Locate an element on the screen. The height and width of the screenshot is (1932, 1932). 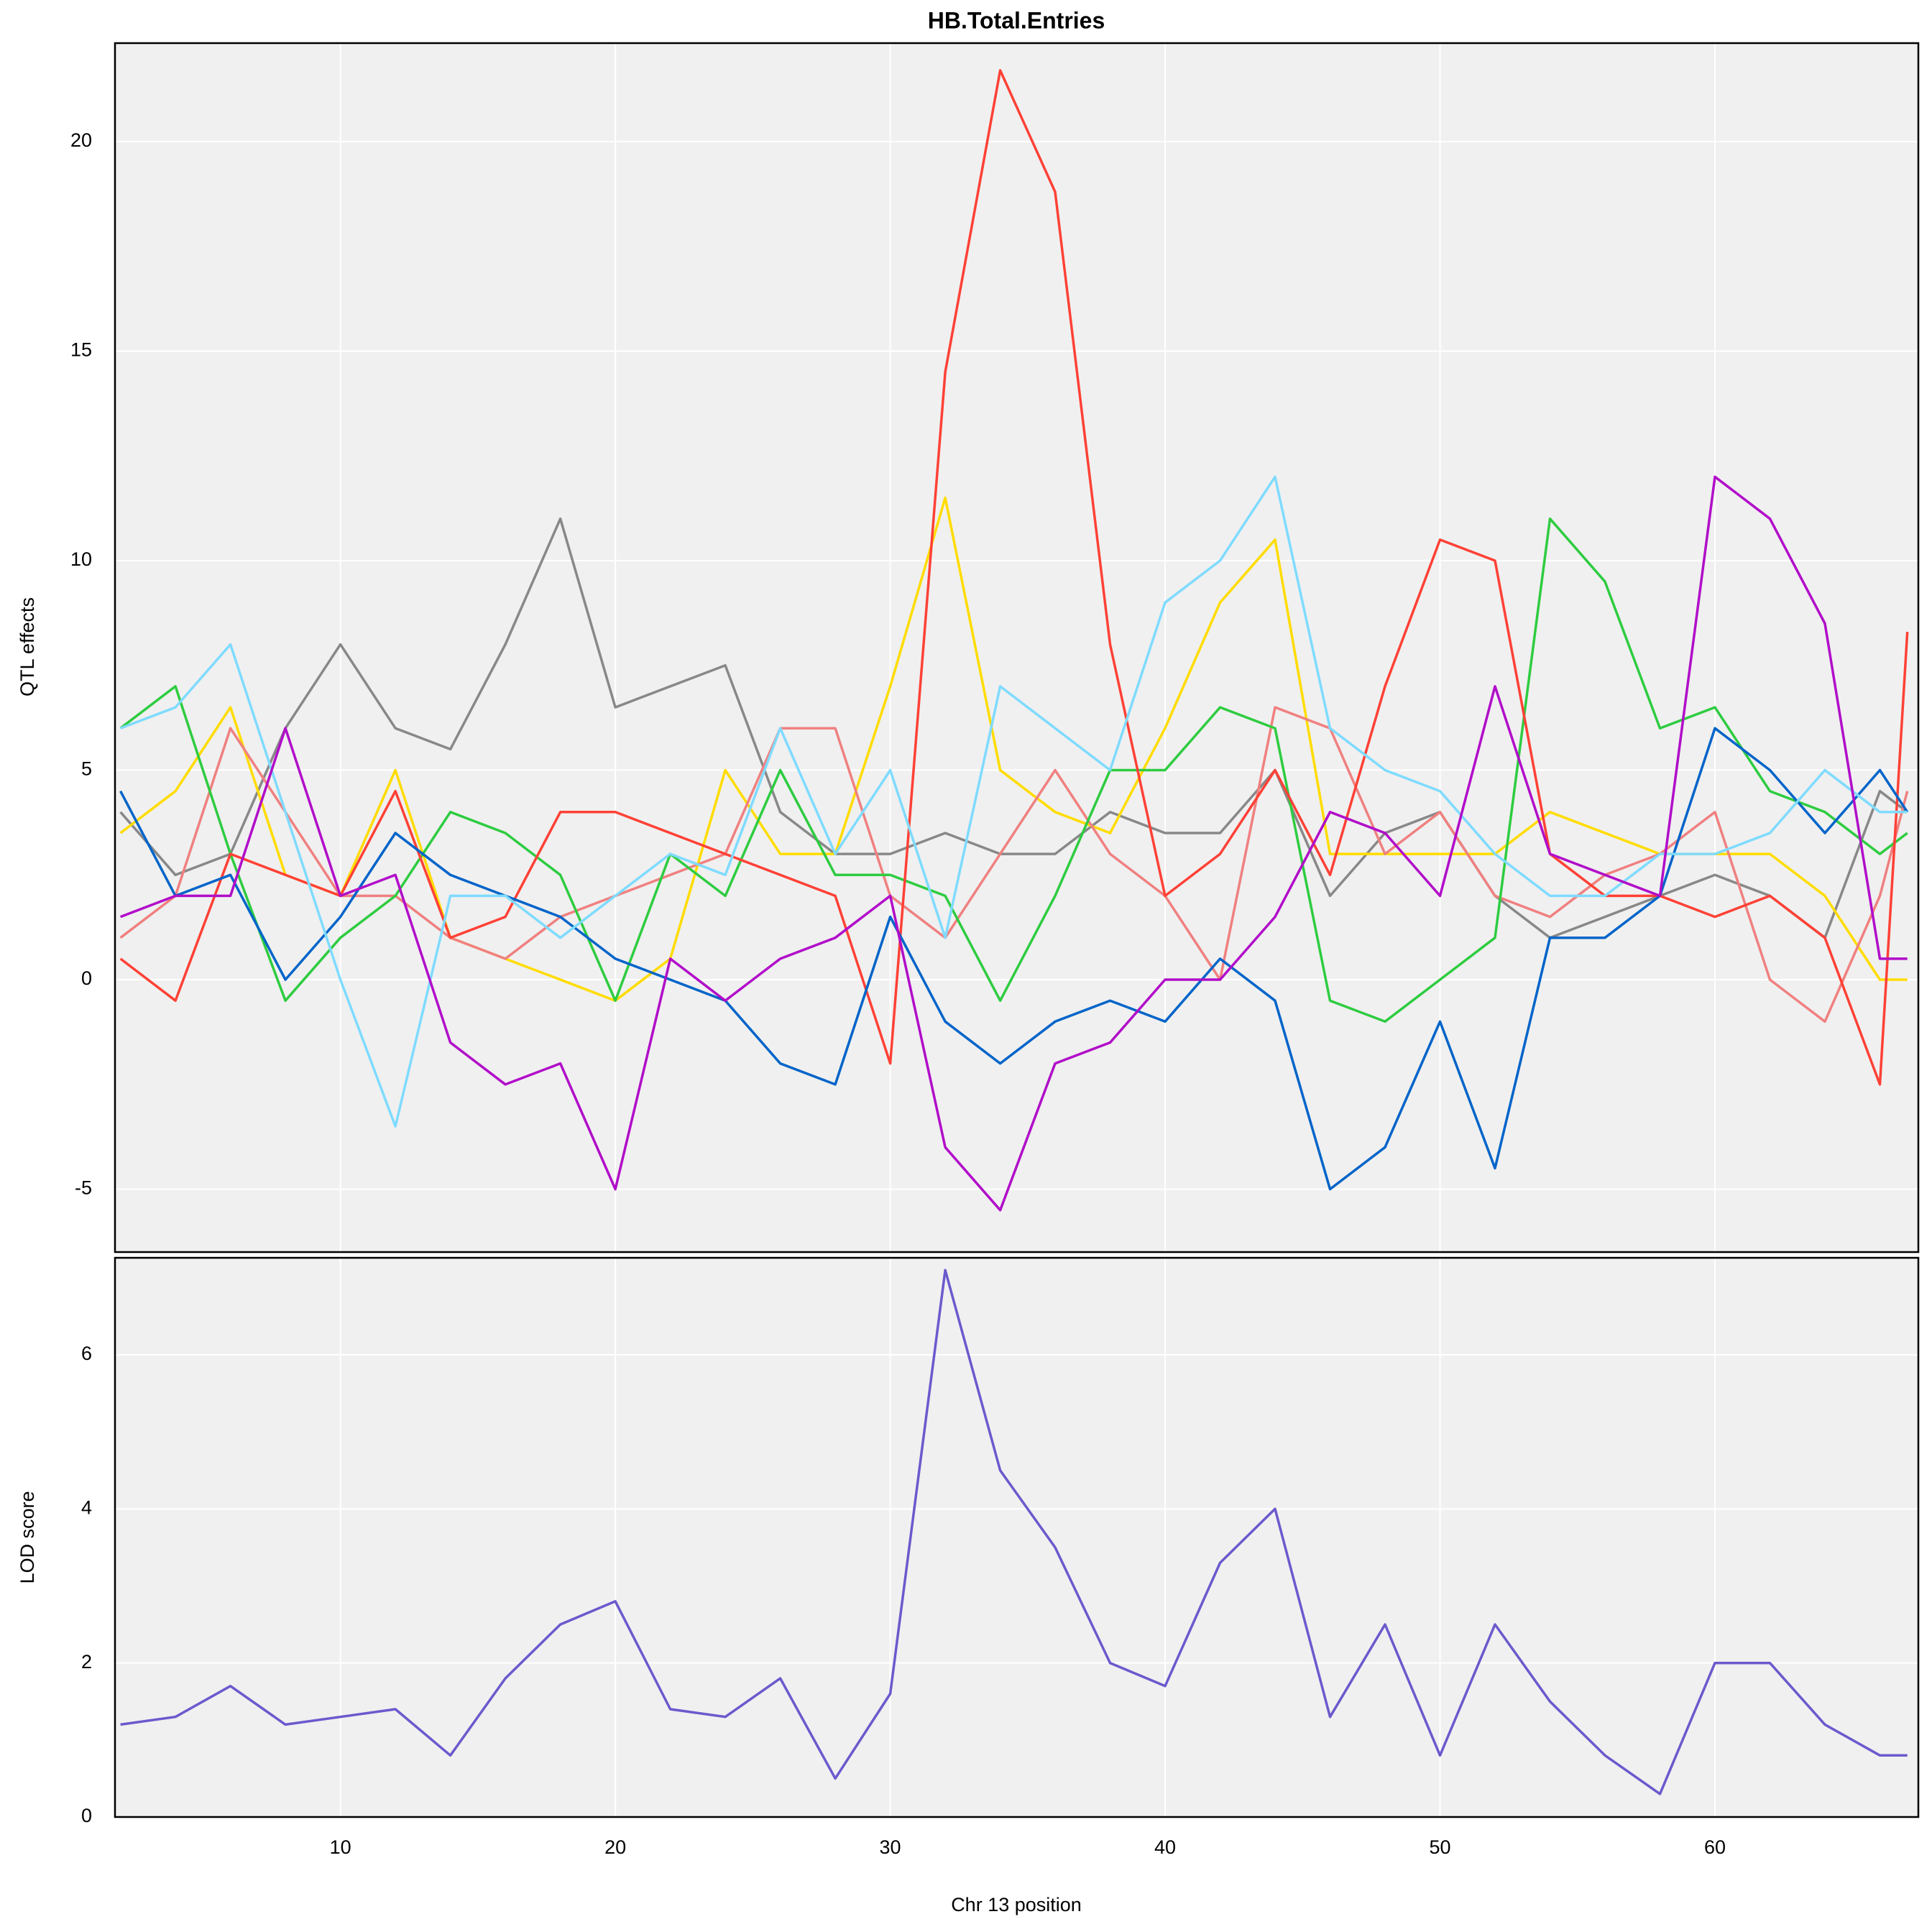
y-tick-label: 10 is located at coordinates (81, 559).